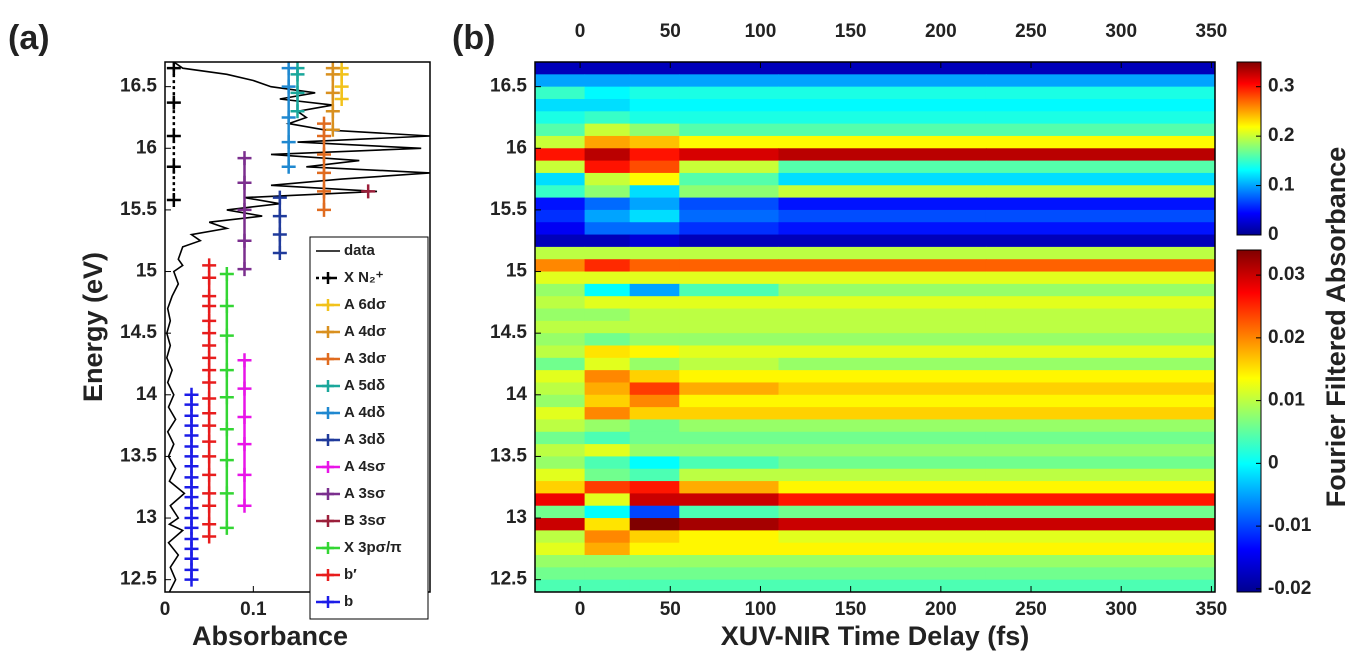  I want to click on colorbar-tick-label: -0.02, so click(1289, 588).